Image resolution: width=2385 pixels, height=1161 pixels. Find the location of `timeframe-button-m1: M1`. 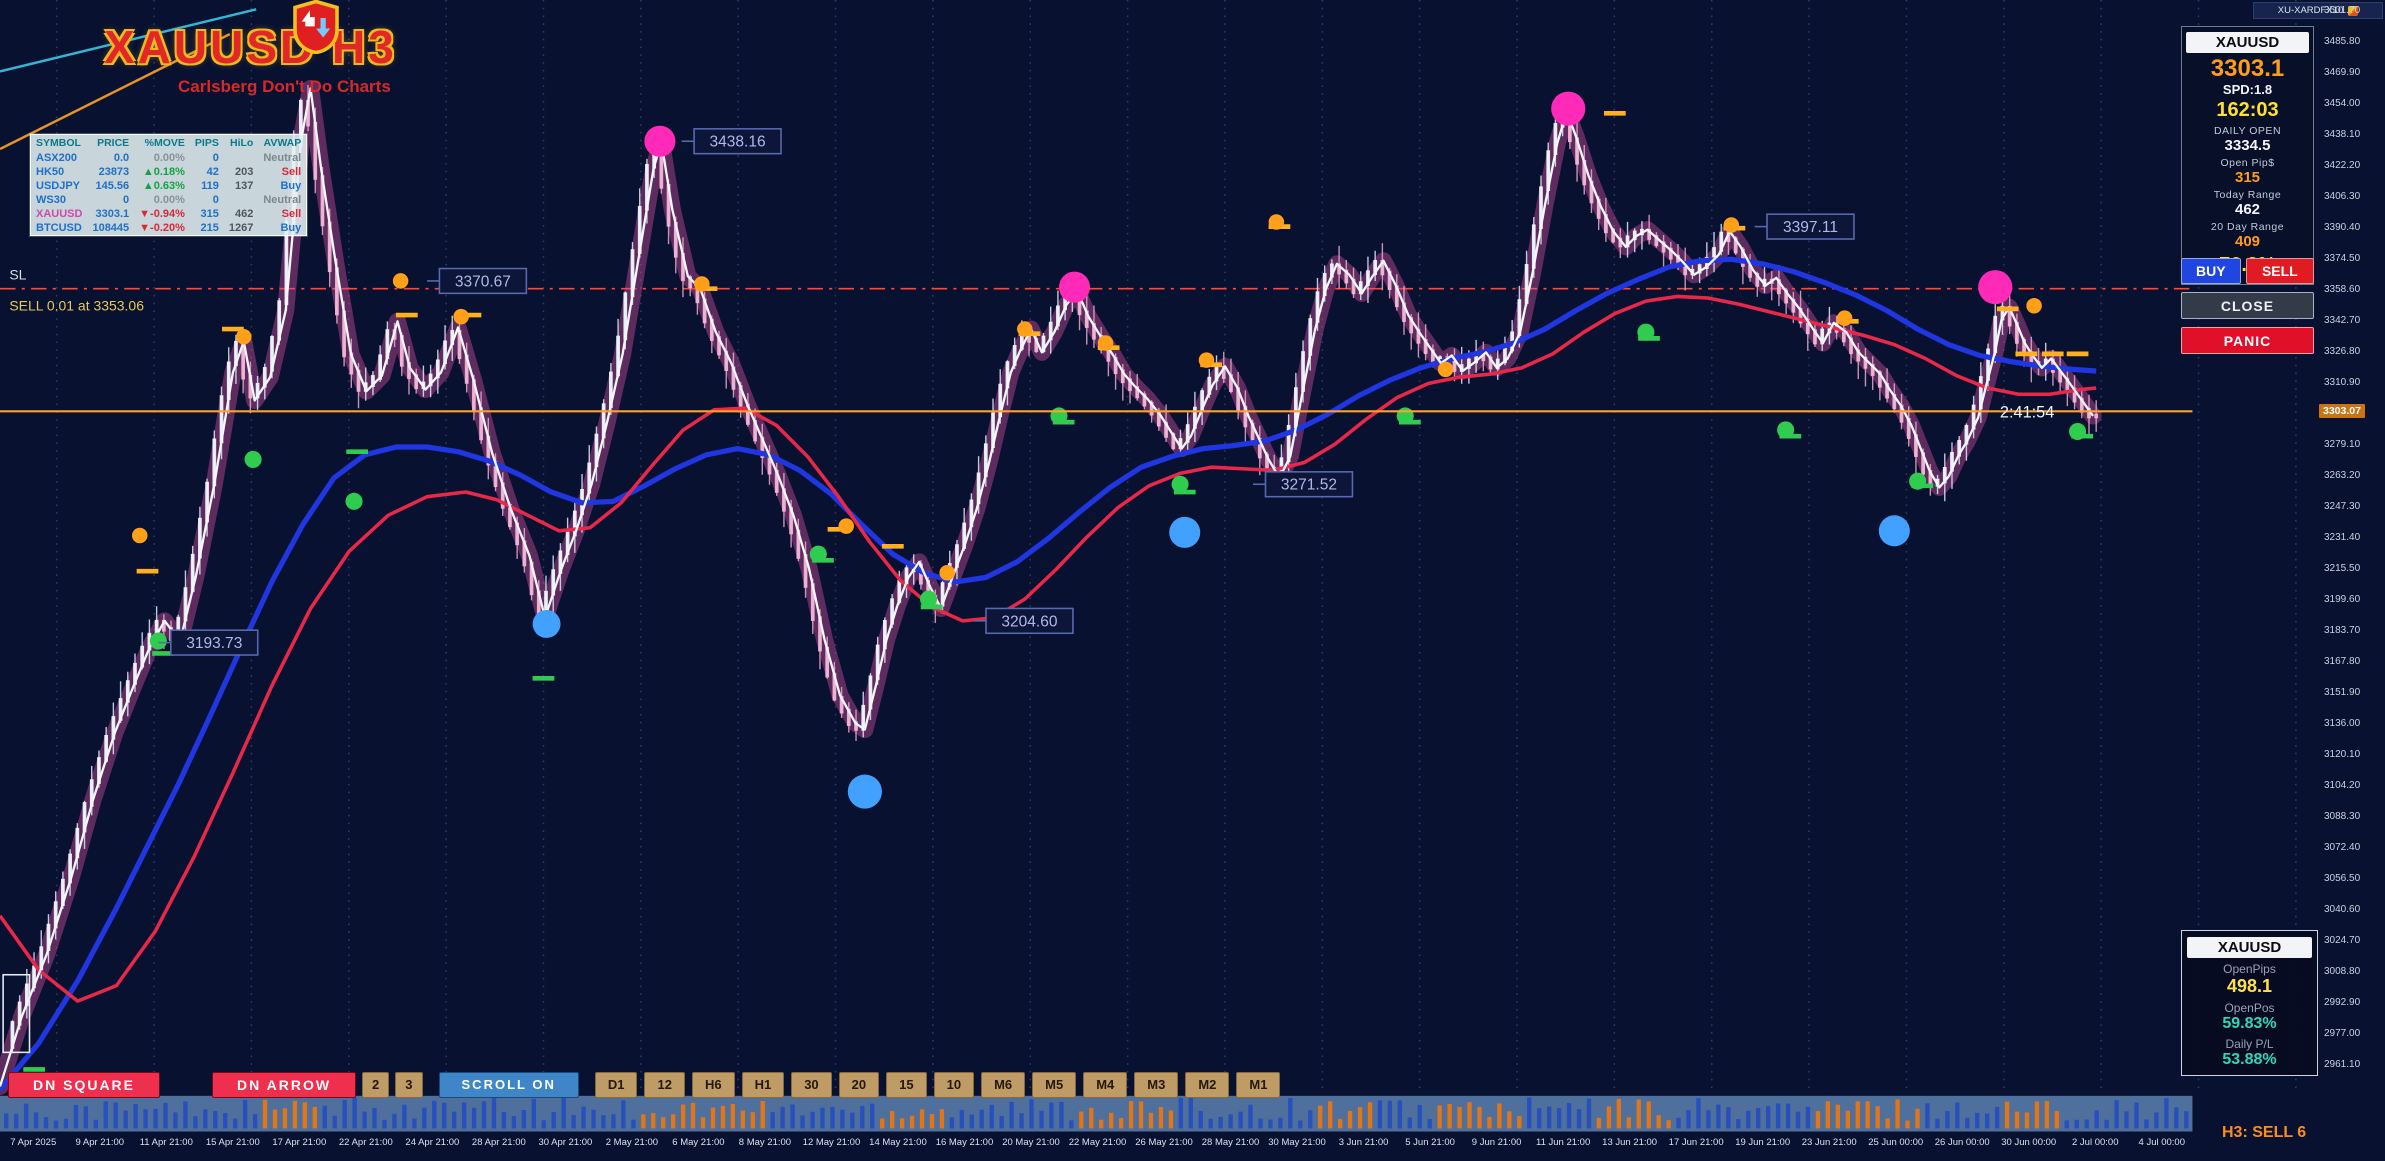

timeframe-button-m1: M1 is located at coordinates (1258, 1084).